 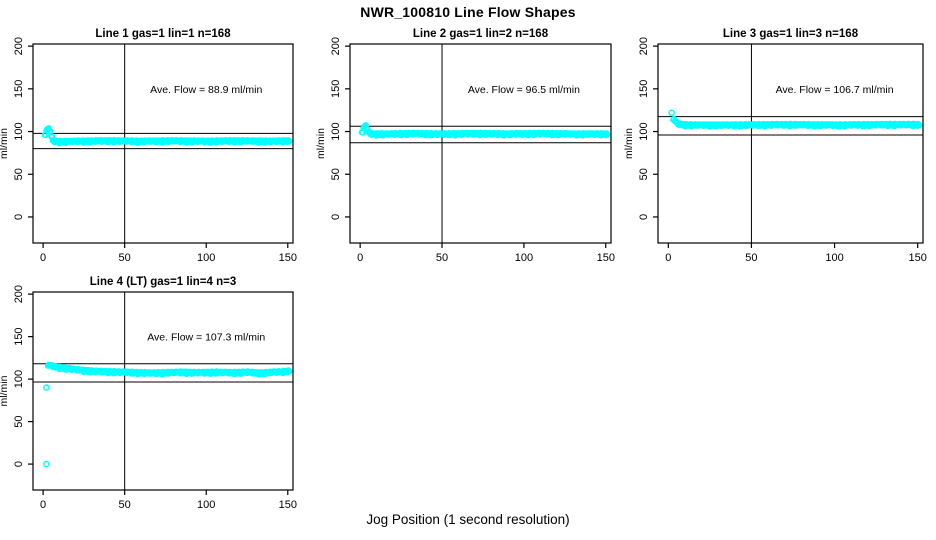 I want to click on panel-title: Line 2 gas=1 lin=2 n=168, so click(x=481, y=34).